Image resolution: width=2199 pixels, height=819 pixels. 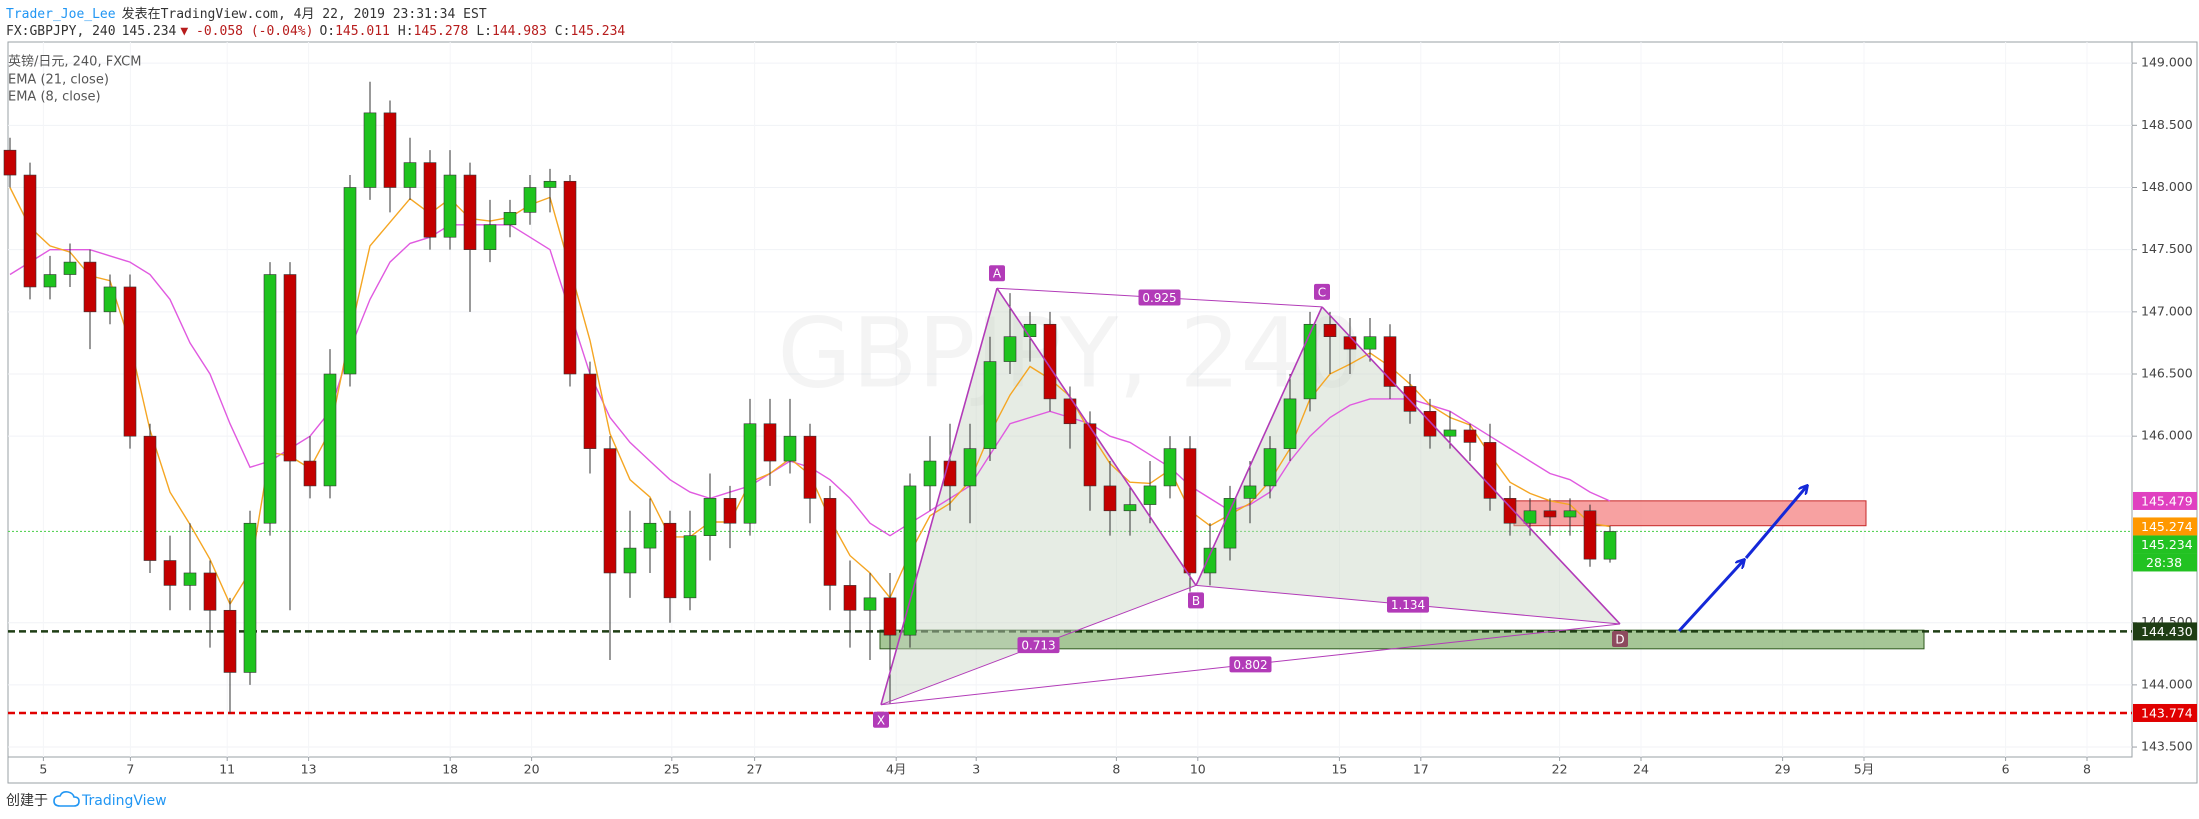 I want to click on x-tick-label: 3, so click(x=976, y=769).